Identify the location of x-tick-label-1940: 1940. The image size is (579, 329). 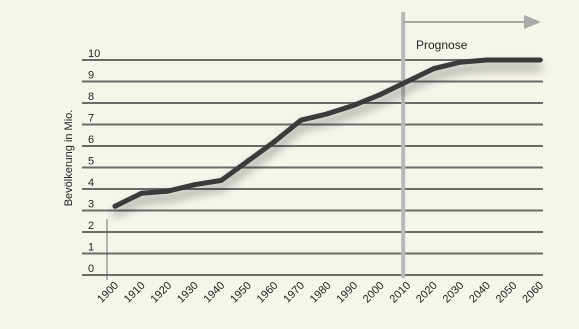
(215, 293).